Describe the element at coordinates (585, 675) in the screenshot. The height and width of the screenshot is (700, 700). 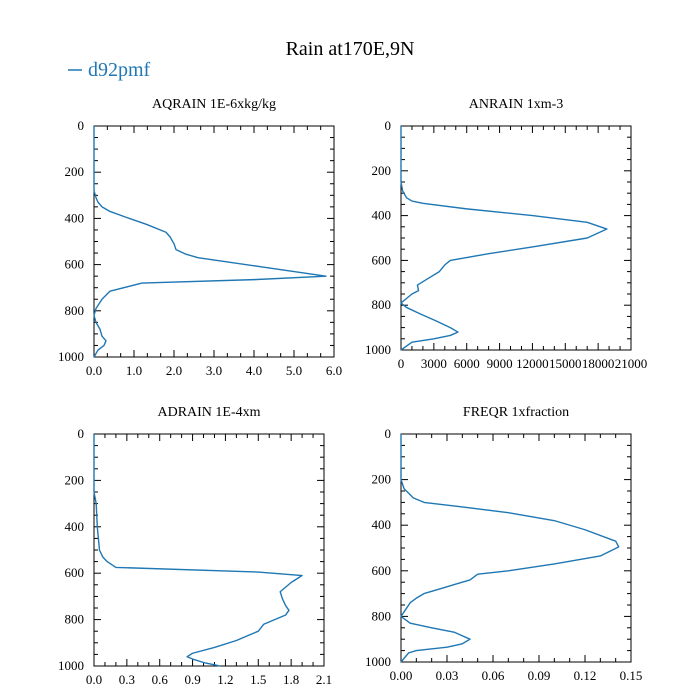
I see `x-tick-label: 0.12` at that location.